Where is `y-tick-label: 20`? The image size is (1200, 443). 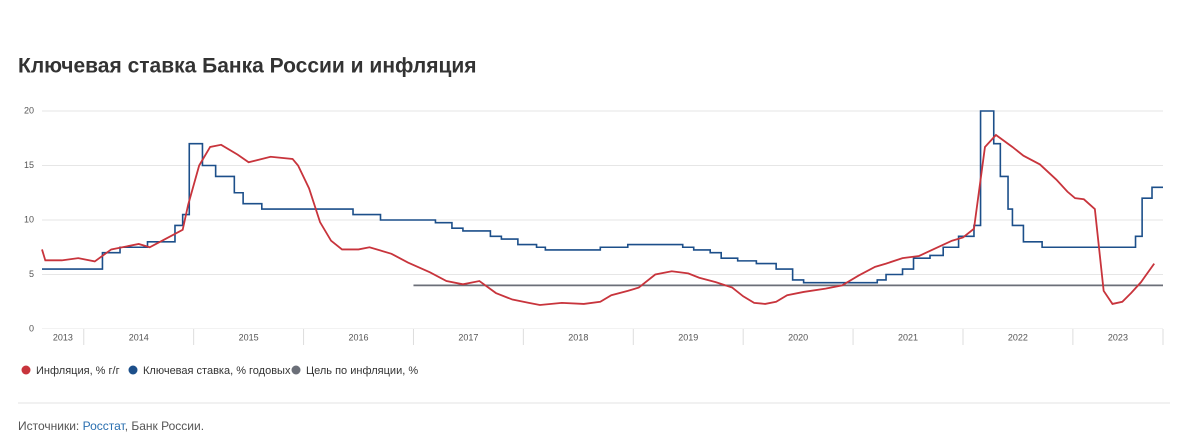 y-tick-label: 20 is located at coordinates (29, 110).